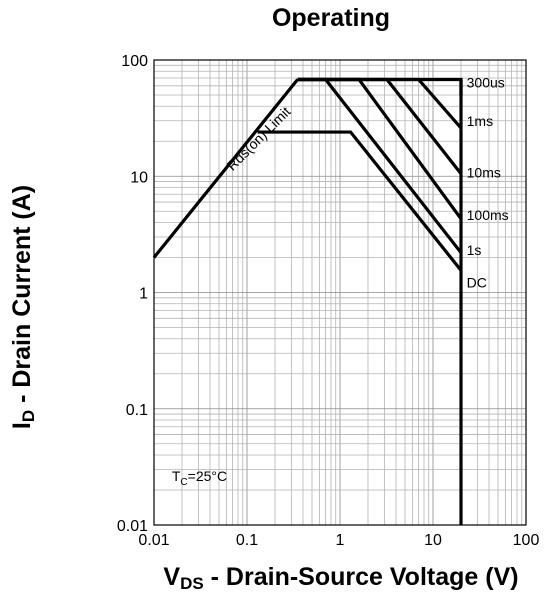 This screenshot has height=593, width=550. Describe the element at coordinates (331, 18) in the screenshot. I see `chart-title: Operating` at that location.